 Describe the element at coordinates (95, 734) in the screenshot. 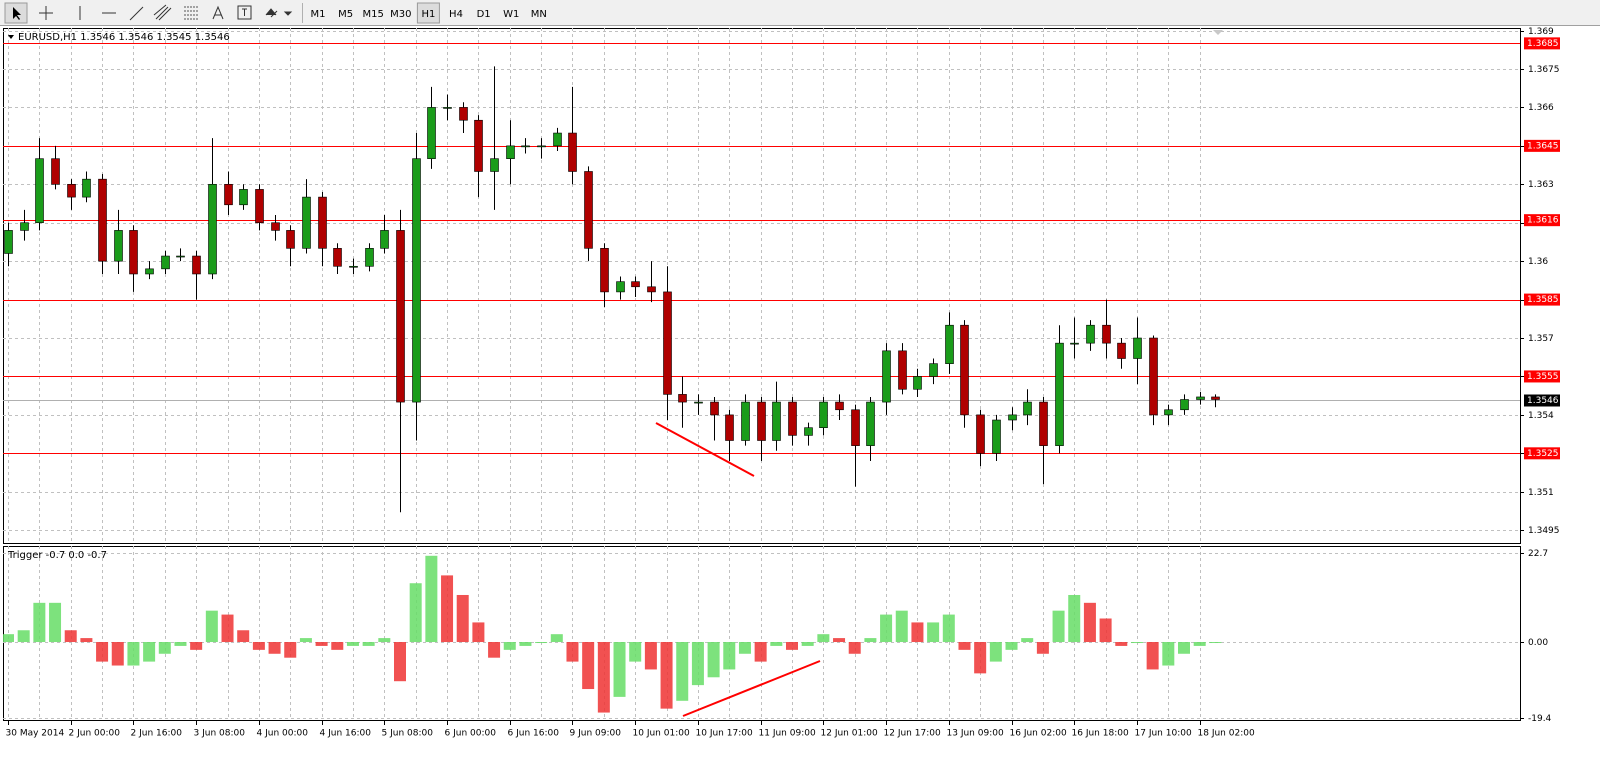

I see `x-tick-label: 2 Jun 00:00` at that location.